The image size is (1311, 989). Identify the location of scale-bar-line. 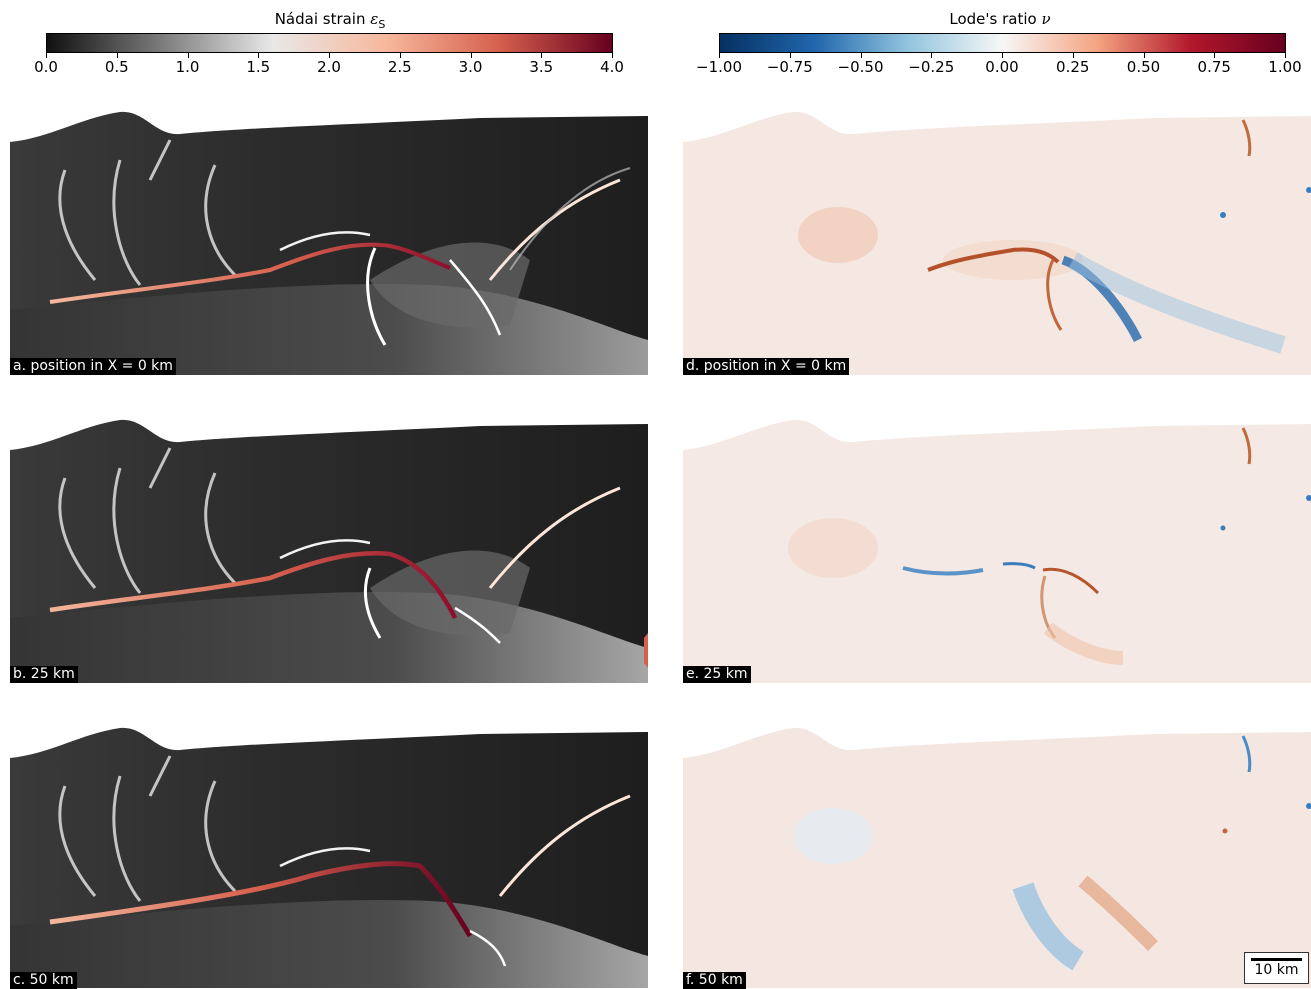
(1276, 959).